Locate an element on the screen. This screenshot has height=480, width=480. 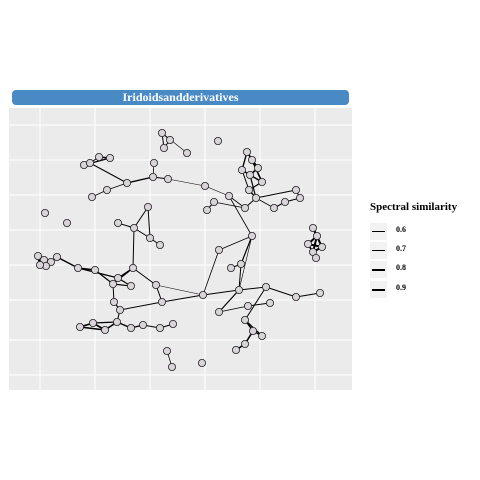
legend-label: 0.9 is located at coordinates (401, 287).